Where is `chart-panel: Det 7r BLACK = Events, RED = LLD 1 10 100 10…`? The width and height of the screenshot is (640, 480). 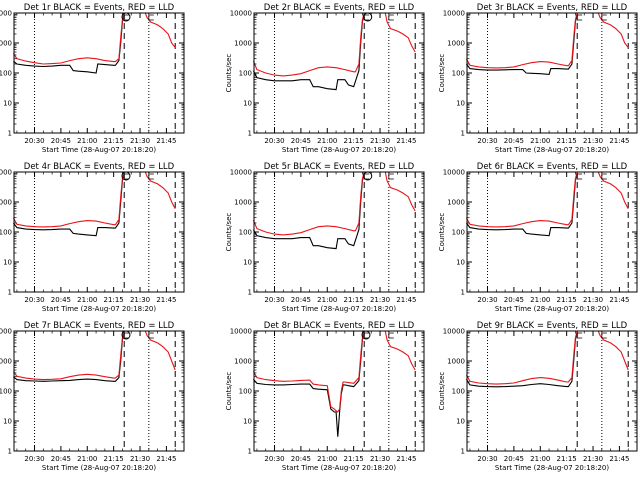 chart-panel: Det 7r BLACK = Events, RED = LLD 1 10 100 10… is located at coordinates (92, 396).